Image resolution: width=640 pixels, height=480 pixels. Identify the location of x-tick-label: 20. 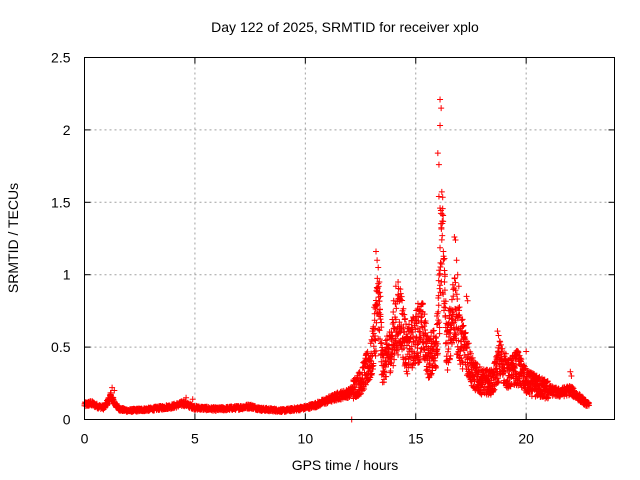
(526, 439).